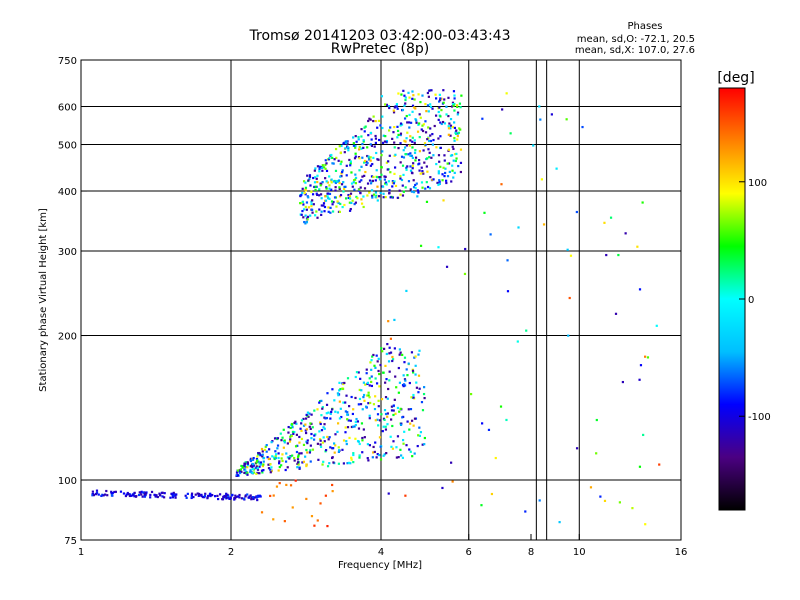 This screenshot has height=600, width=800. Describe the element at coordinates (382, 546) in the screenshot. I see `x-axis-ticks: 1 2 4 6 8 10 16` at that location.